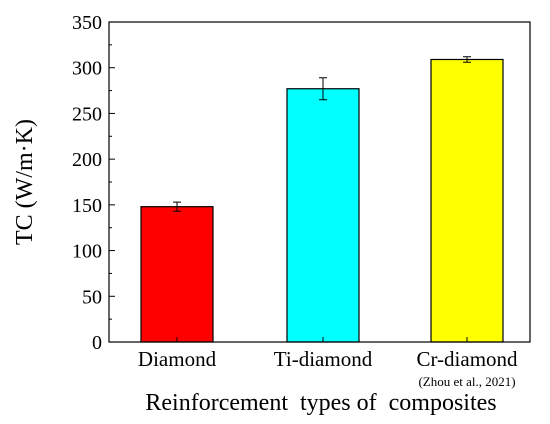 The width and height of the screenshot is (550, 424). I want to click on y-tick-label: 150, so click(87, 206).